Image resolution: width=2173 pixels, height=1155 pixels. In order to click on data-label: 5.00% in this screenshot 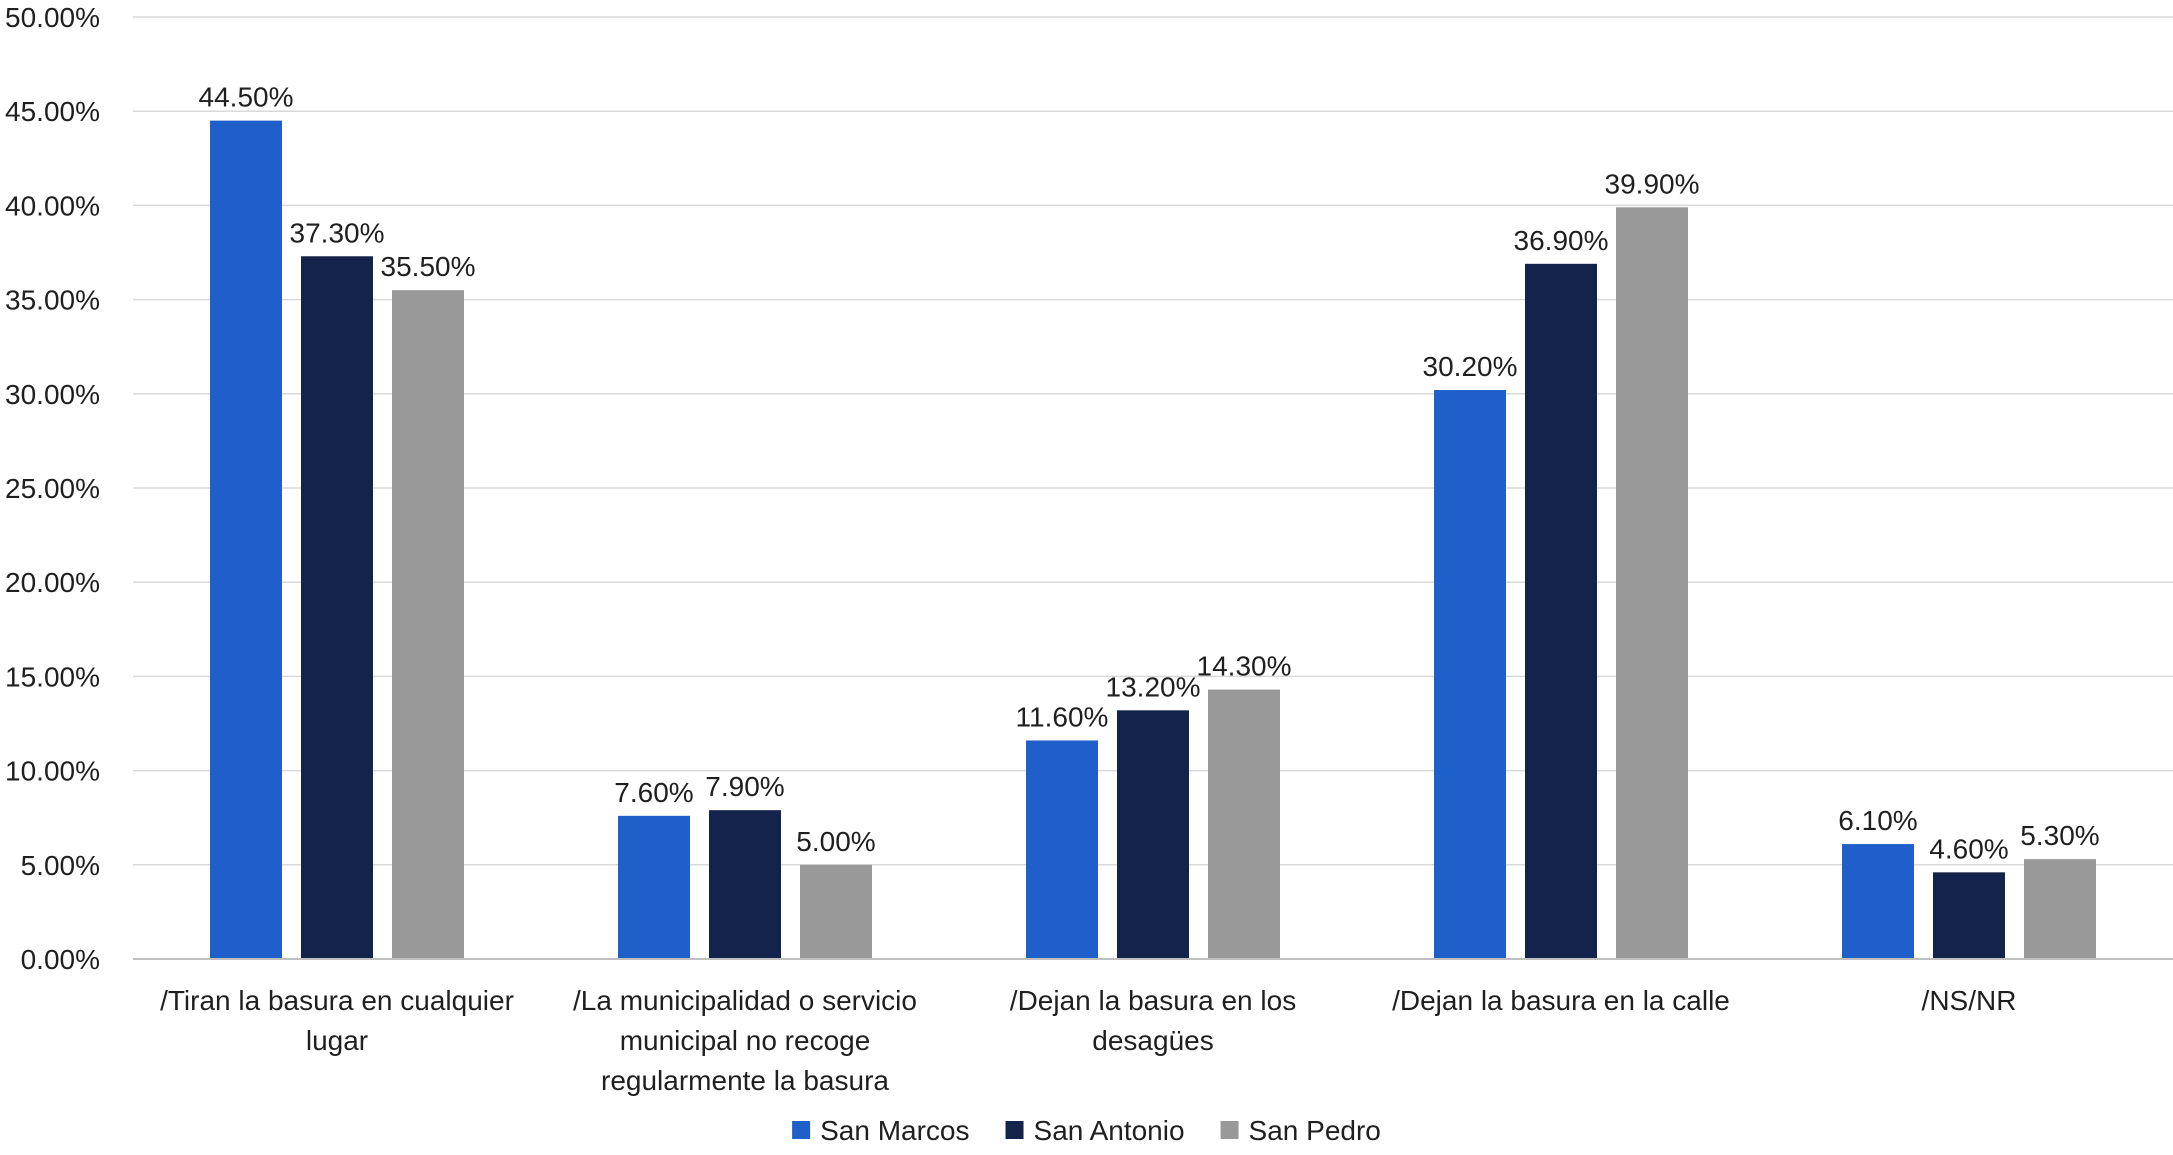, I will do `click(835, 841)`.